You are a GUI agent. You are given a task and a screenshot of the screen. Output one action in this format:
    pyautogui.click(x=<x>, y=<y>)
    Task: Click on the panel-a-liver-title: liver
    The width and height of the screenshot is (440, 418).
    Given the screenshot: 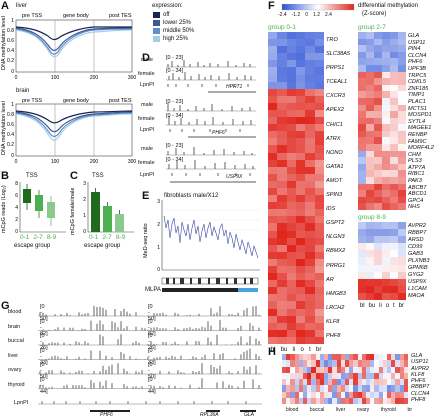 What is the action you would take?
    pyautogui.click(x=22, y=6)
    